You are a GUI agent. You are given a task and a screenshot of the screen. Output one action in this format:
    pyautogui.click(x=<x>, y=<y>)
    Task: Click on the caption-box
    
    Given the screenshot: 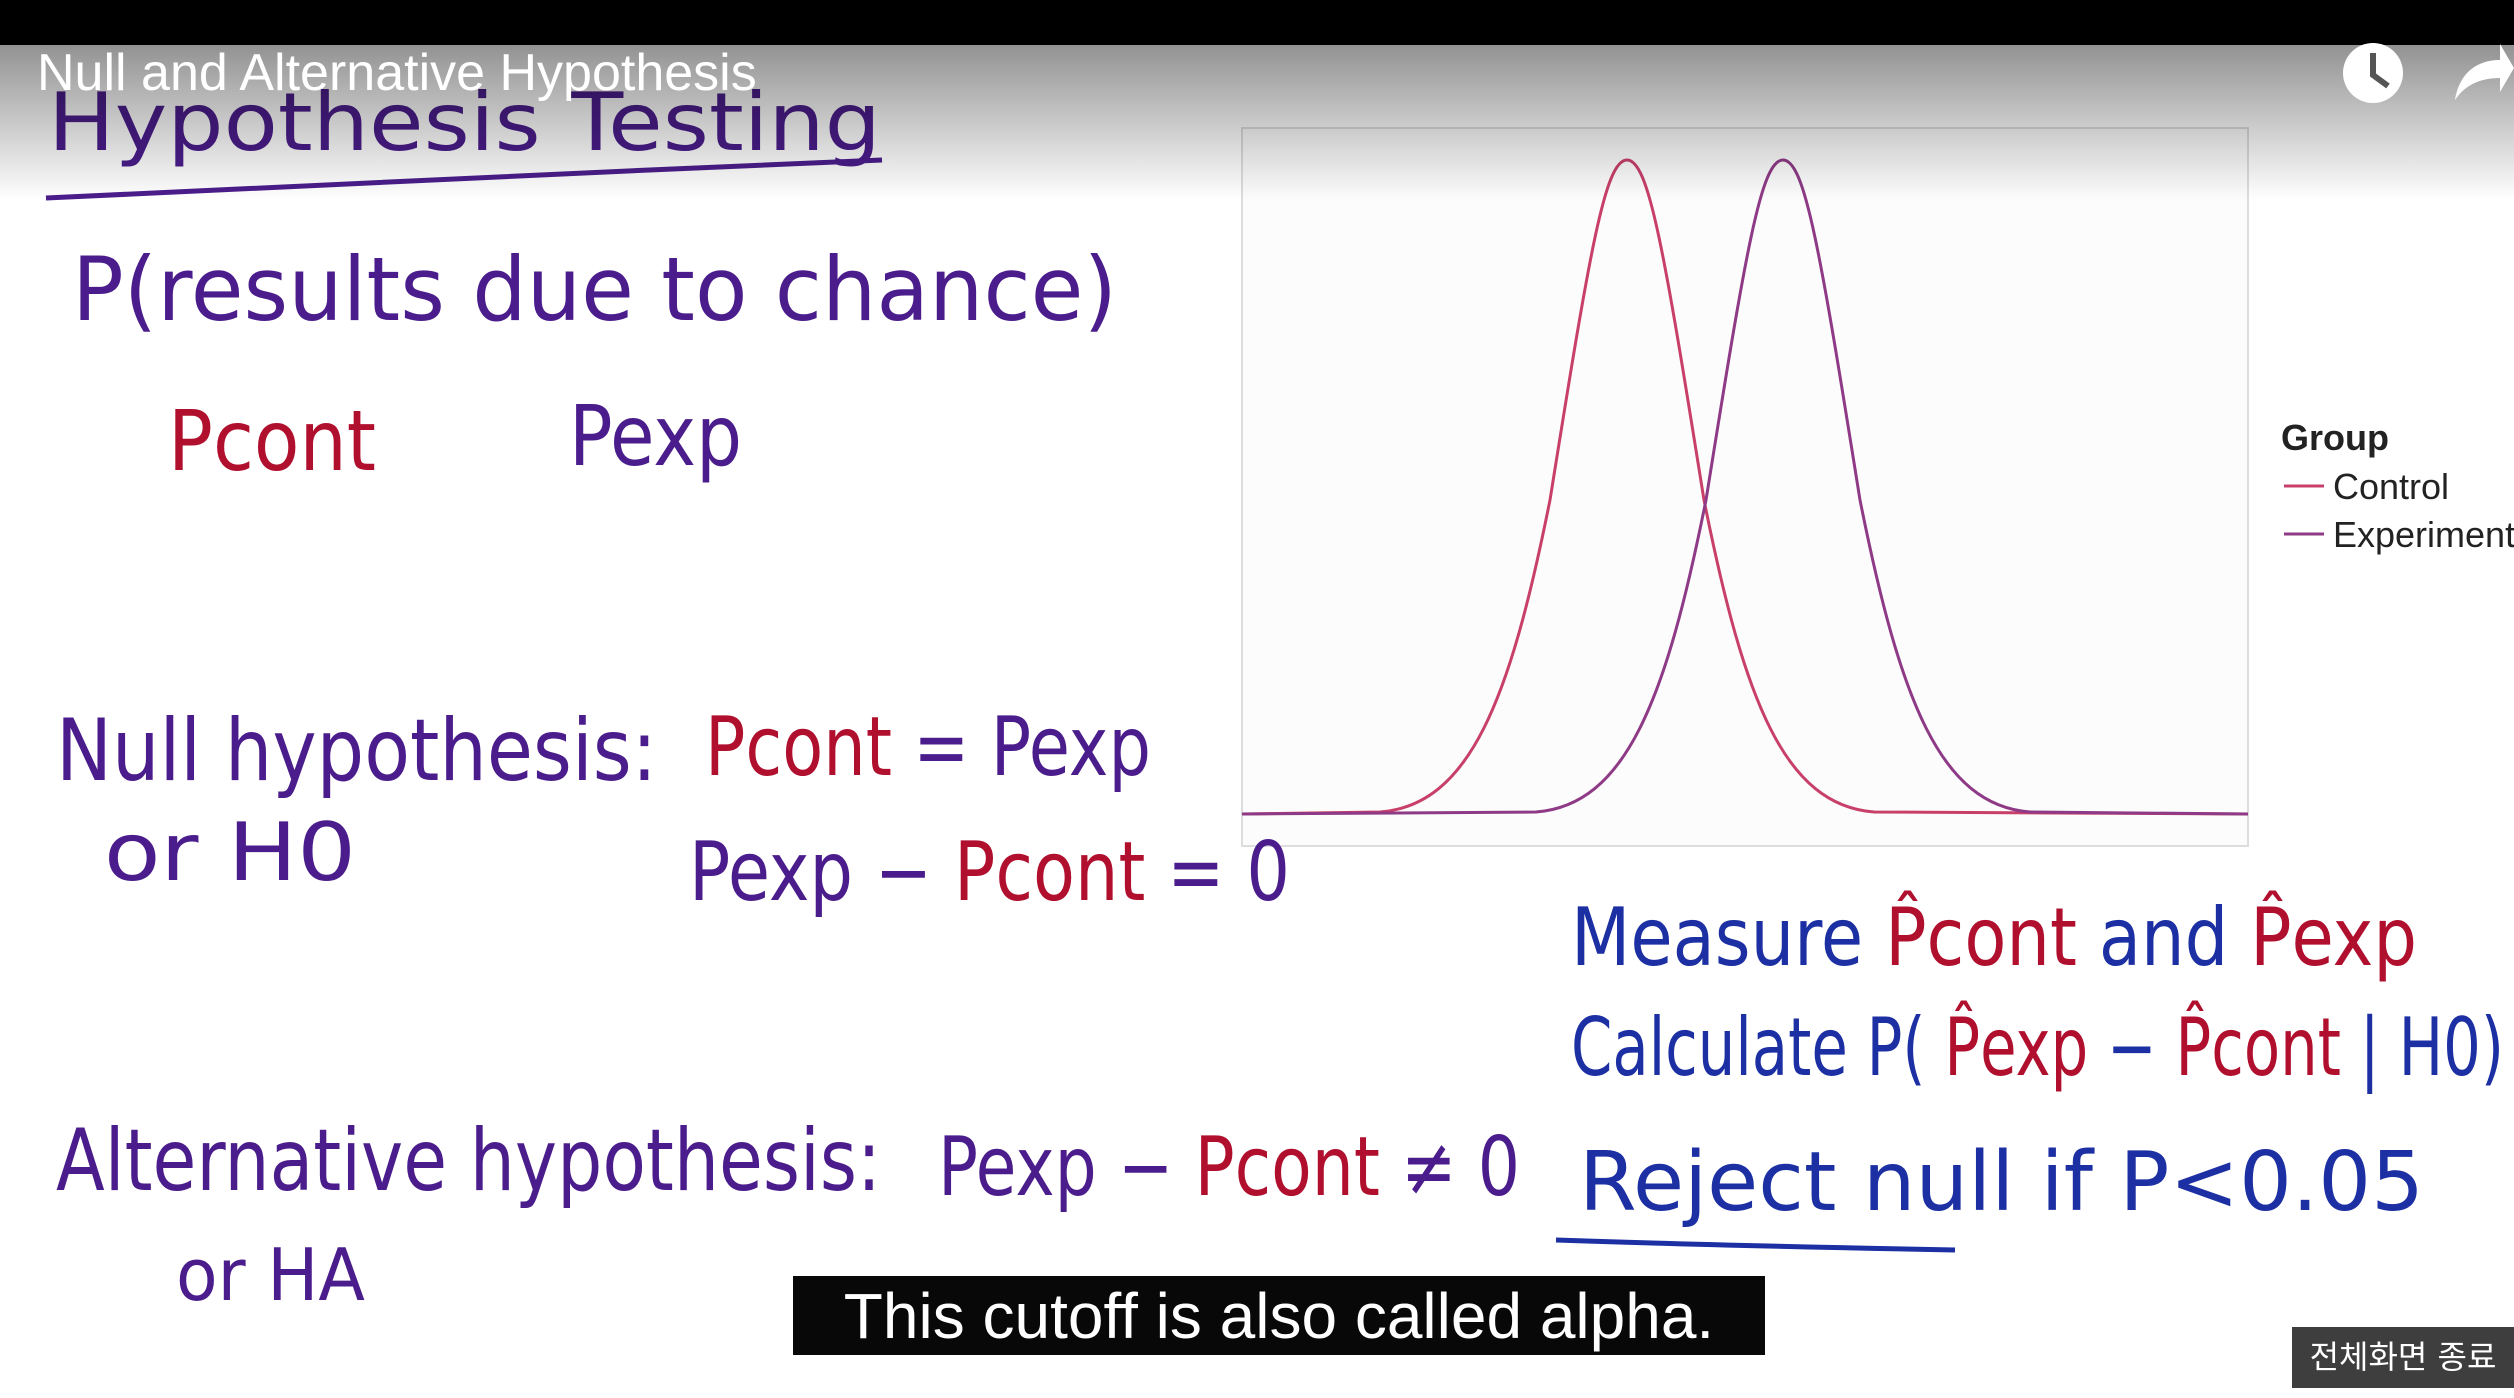 What is the action you would take?
    pyautogui.click(x=1279, y=1315)
    